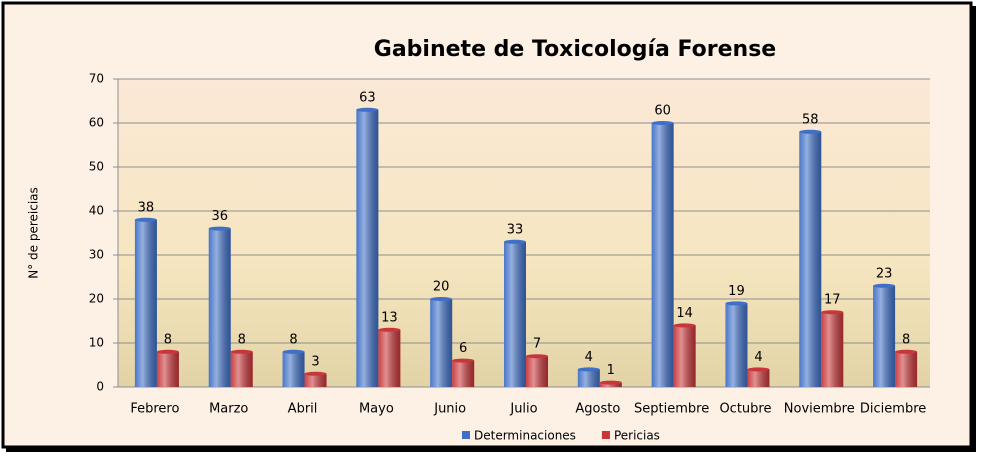 The height and width of the screenshot is (461, 981). What do you see at coordinates (303, 409) in the screenshot?
I see `x-tick-label: Abril` at bounding box center [303, 409].